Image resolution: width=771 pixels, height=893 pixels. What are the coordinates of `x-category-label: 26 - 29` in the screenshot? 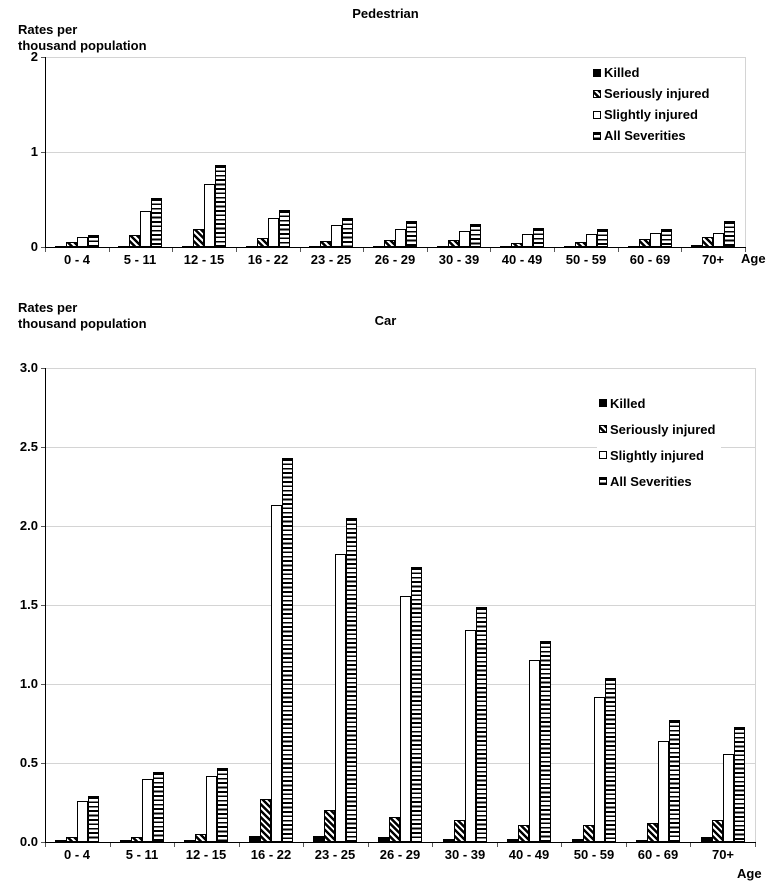 It's located at (395, 259).